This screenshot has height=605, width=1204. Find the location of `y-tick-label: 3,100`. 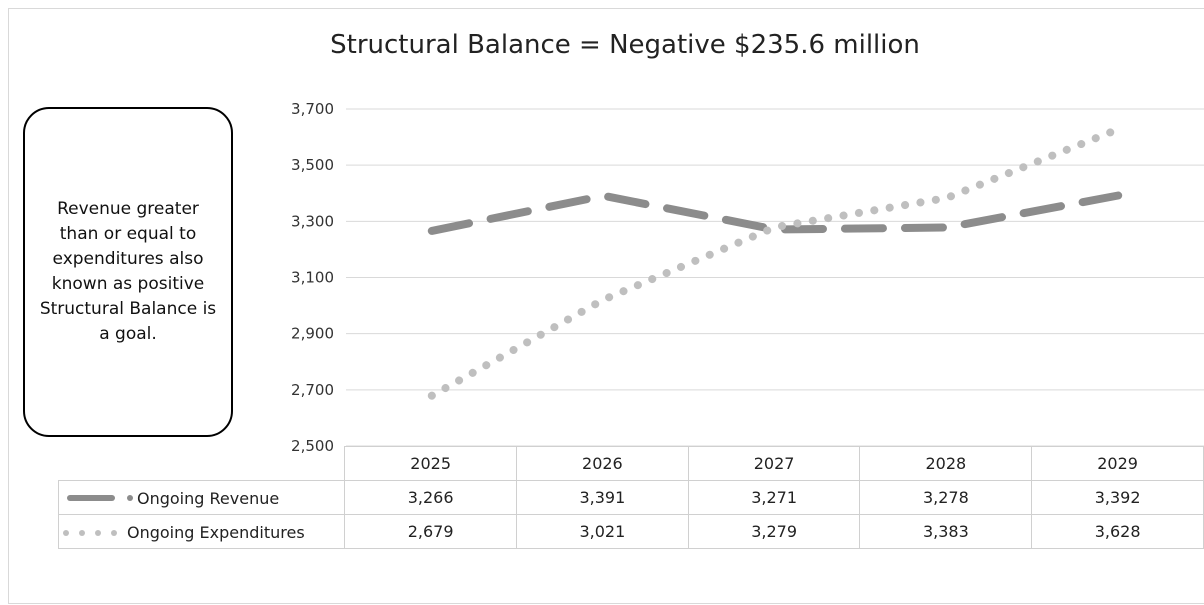

y-tick-label: 3,100 is located at coordinates (312, 278).